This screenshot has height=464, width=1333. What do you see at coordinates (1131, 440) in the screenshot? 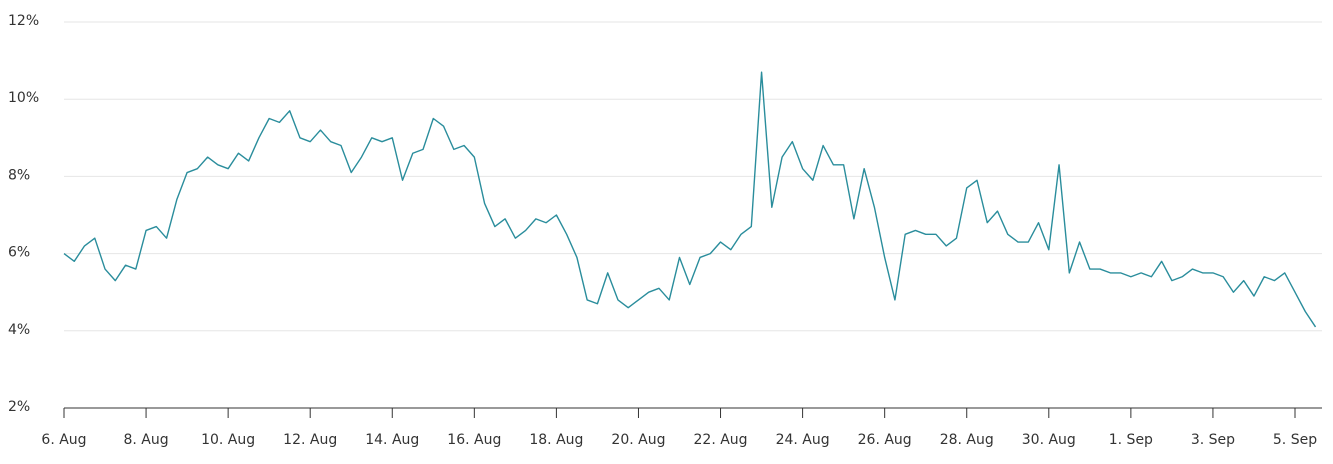
I see `x-tick-label: 1. Sep` at bounding box center [1131, 440].